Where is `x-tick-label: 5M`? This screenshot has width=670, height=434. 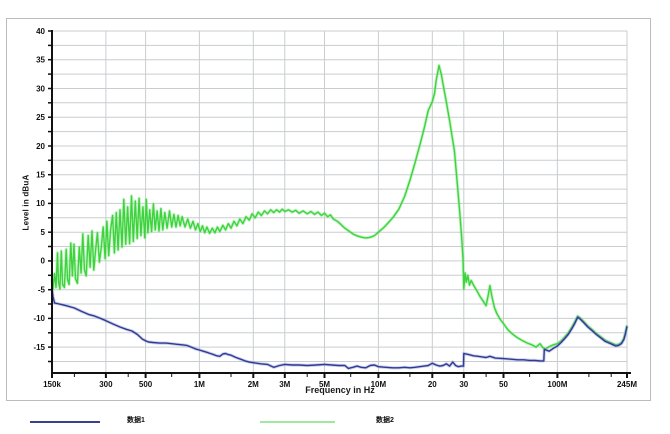
x-tick-label: 5M is located at coordinates (324, 384).